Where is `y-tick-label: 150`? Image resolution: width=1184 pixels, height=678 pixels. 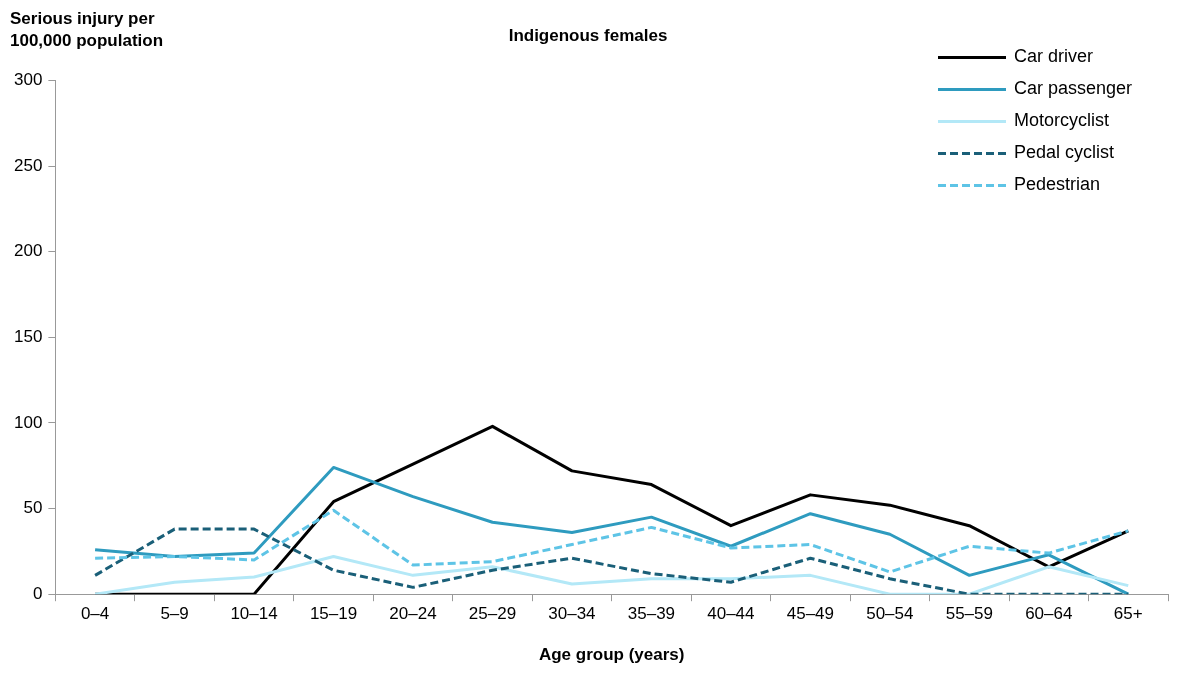
y-tick-label: 150 is located at coordinates (28, 336).